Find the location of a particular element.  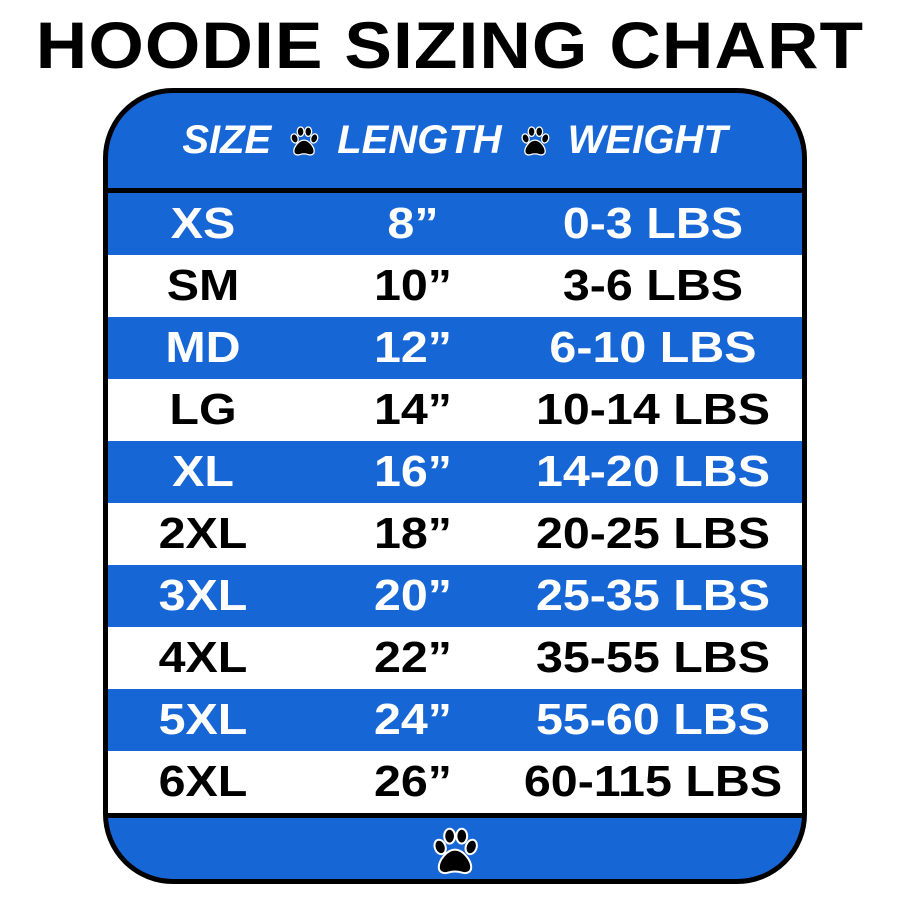

size-cell: XS is located at coordinates (203, 223).